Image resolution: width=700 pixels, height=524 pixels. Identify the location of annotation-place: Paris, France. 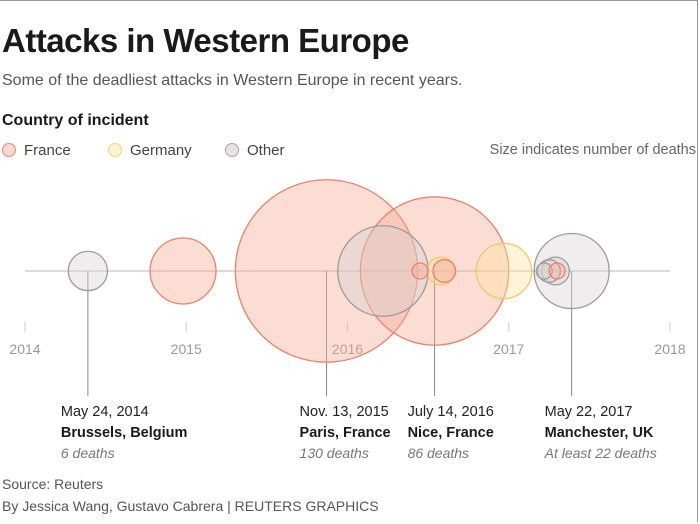
(345, 433).